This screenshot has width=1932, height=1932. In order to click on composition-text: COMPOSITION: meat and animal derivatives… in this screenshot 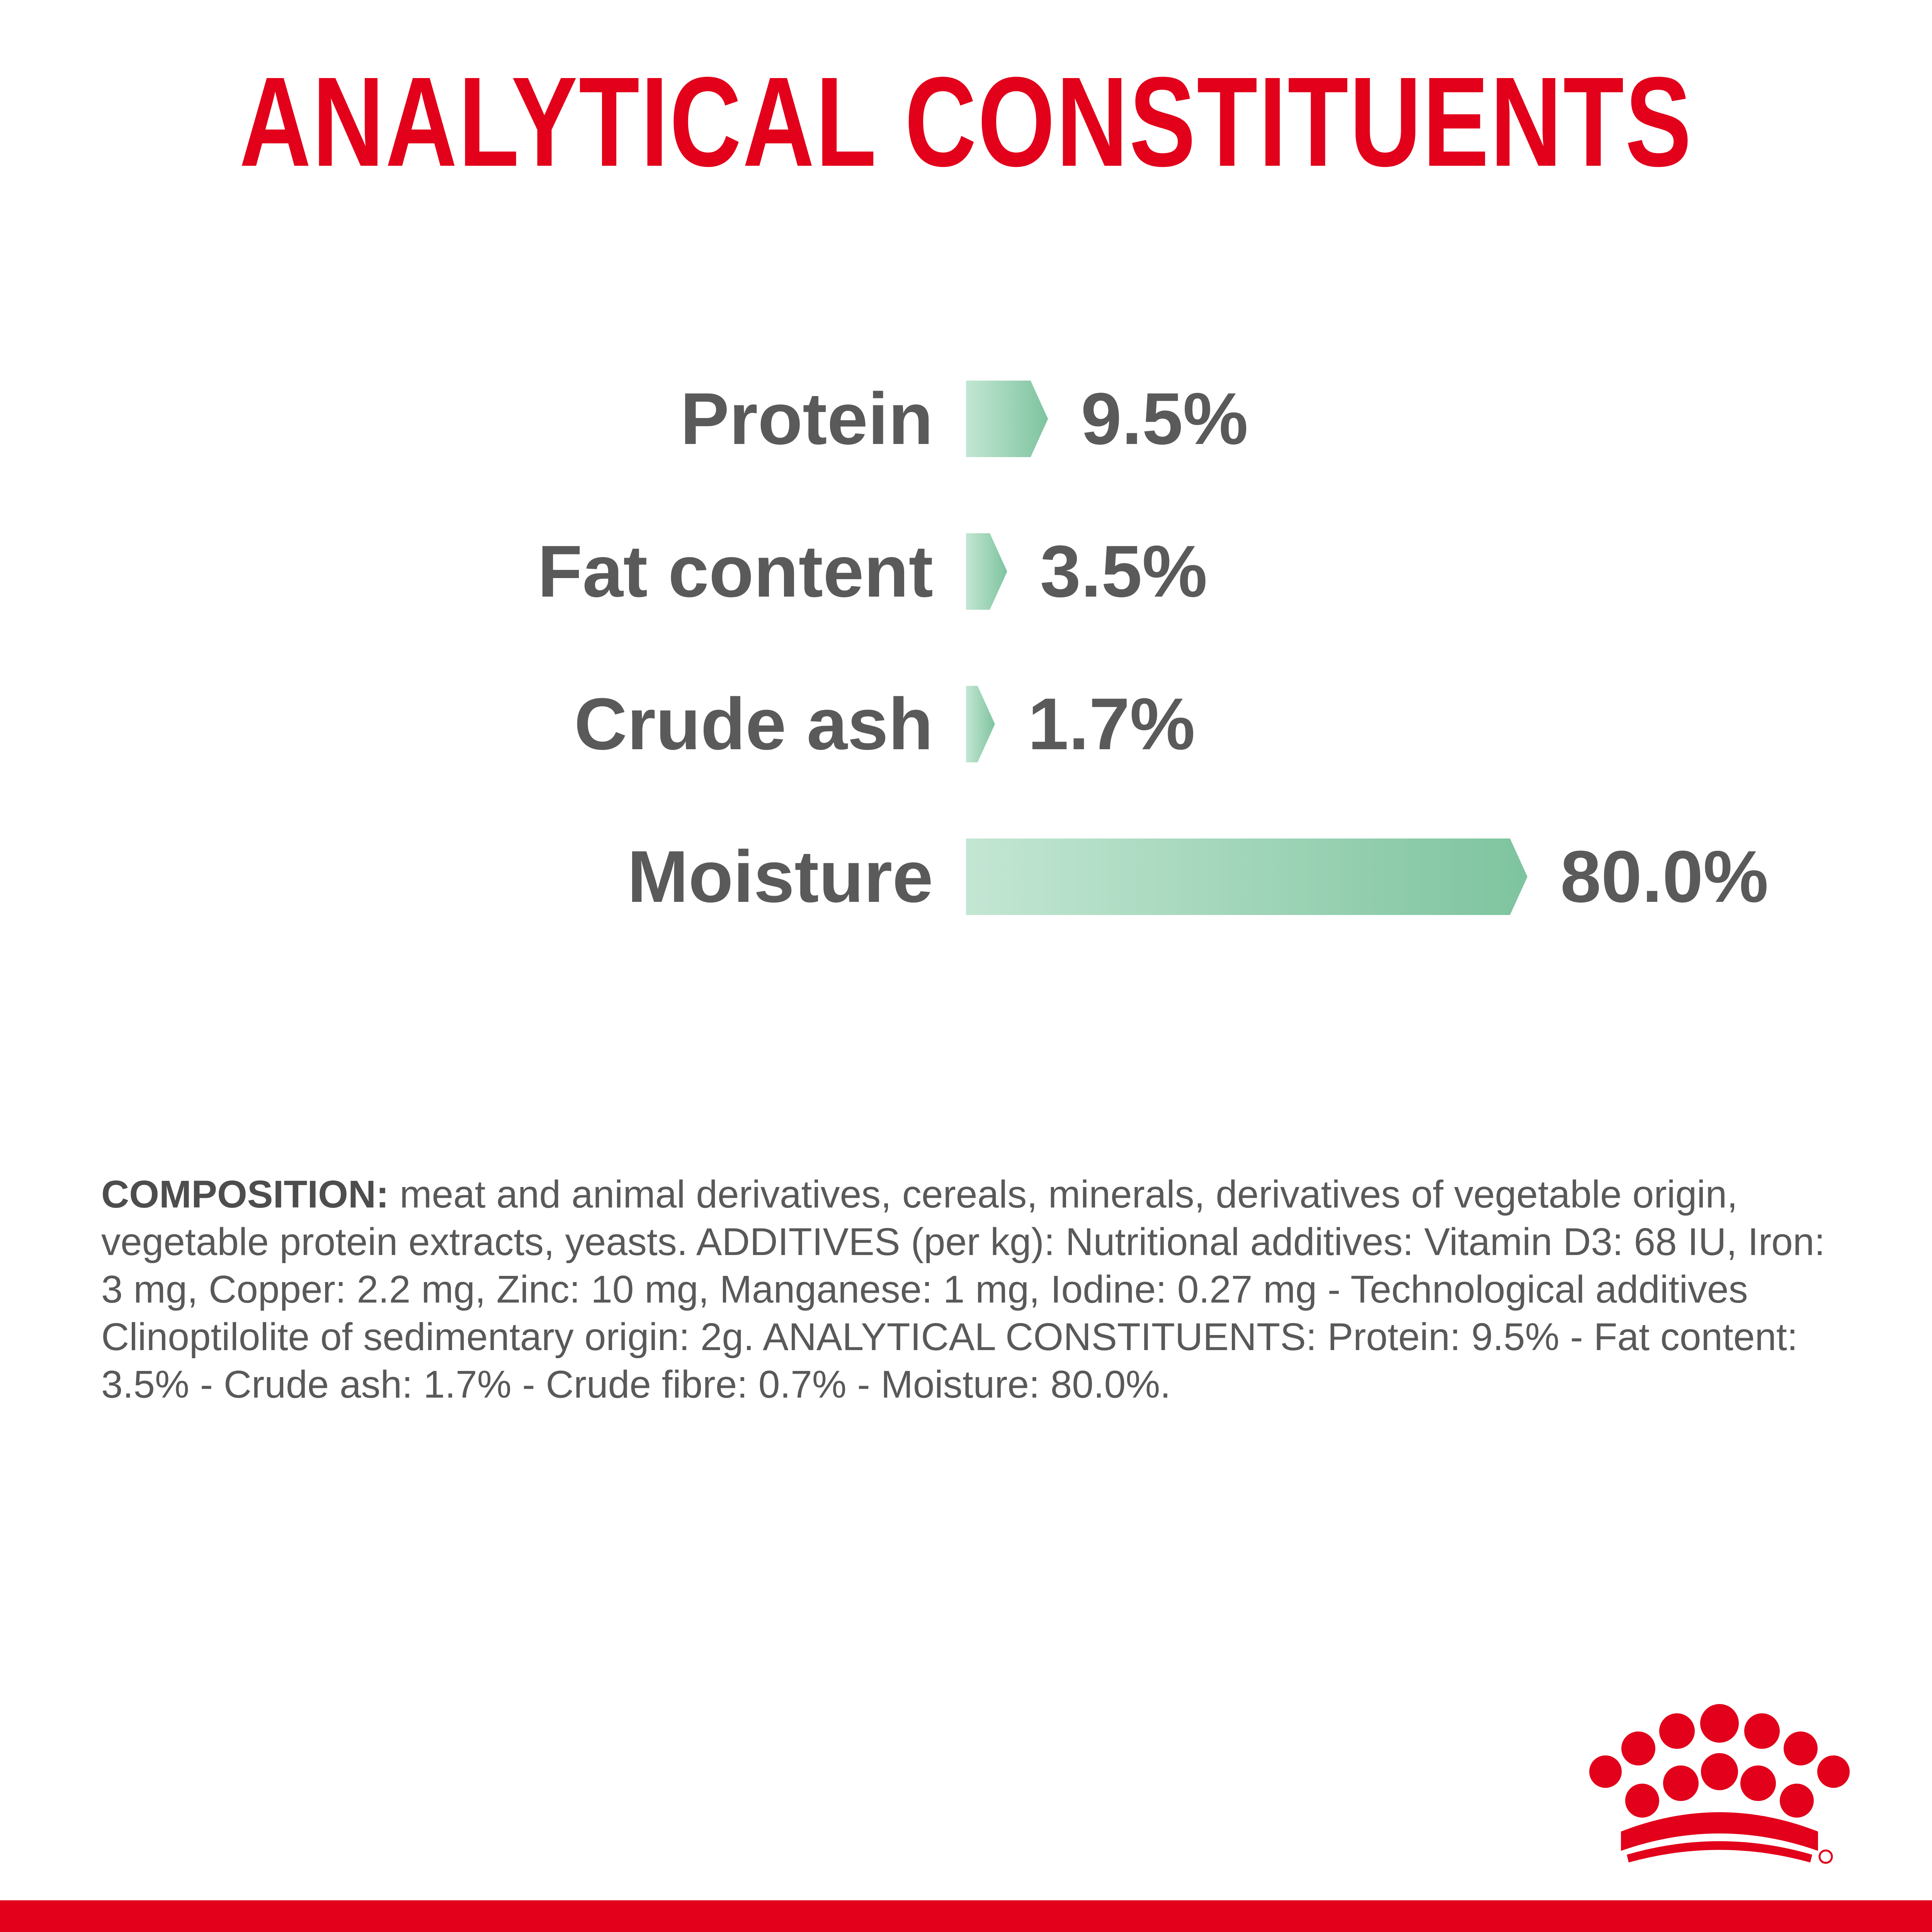, I will do `click(971, 1290)`.